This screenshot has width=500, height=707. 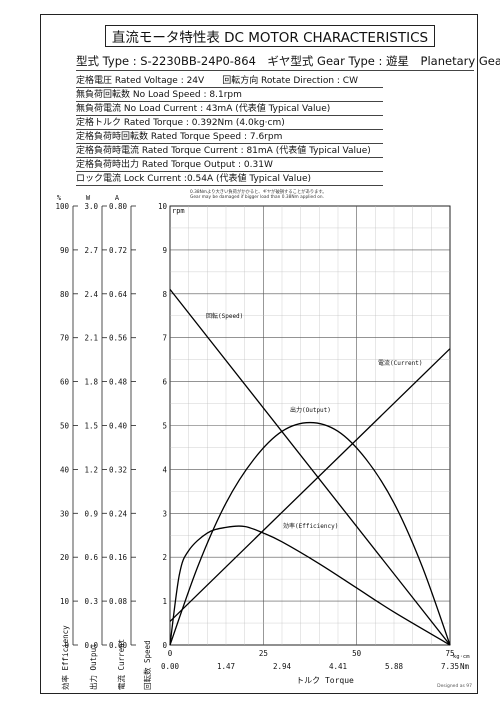 What do you see at coordinates (59, 198) in the screenshot?
I see `y-axis-unit: %` at bounding box center [59, 198].